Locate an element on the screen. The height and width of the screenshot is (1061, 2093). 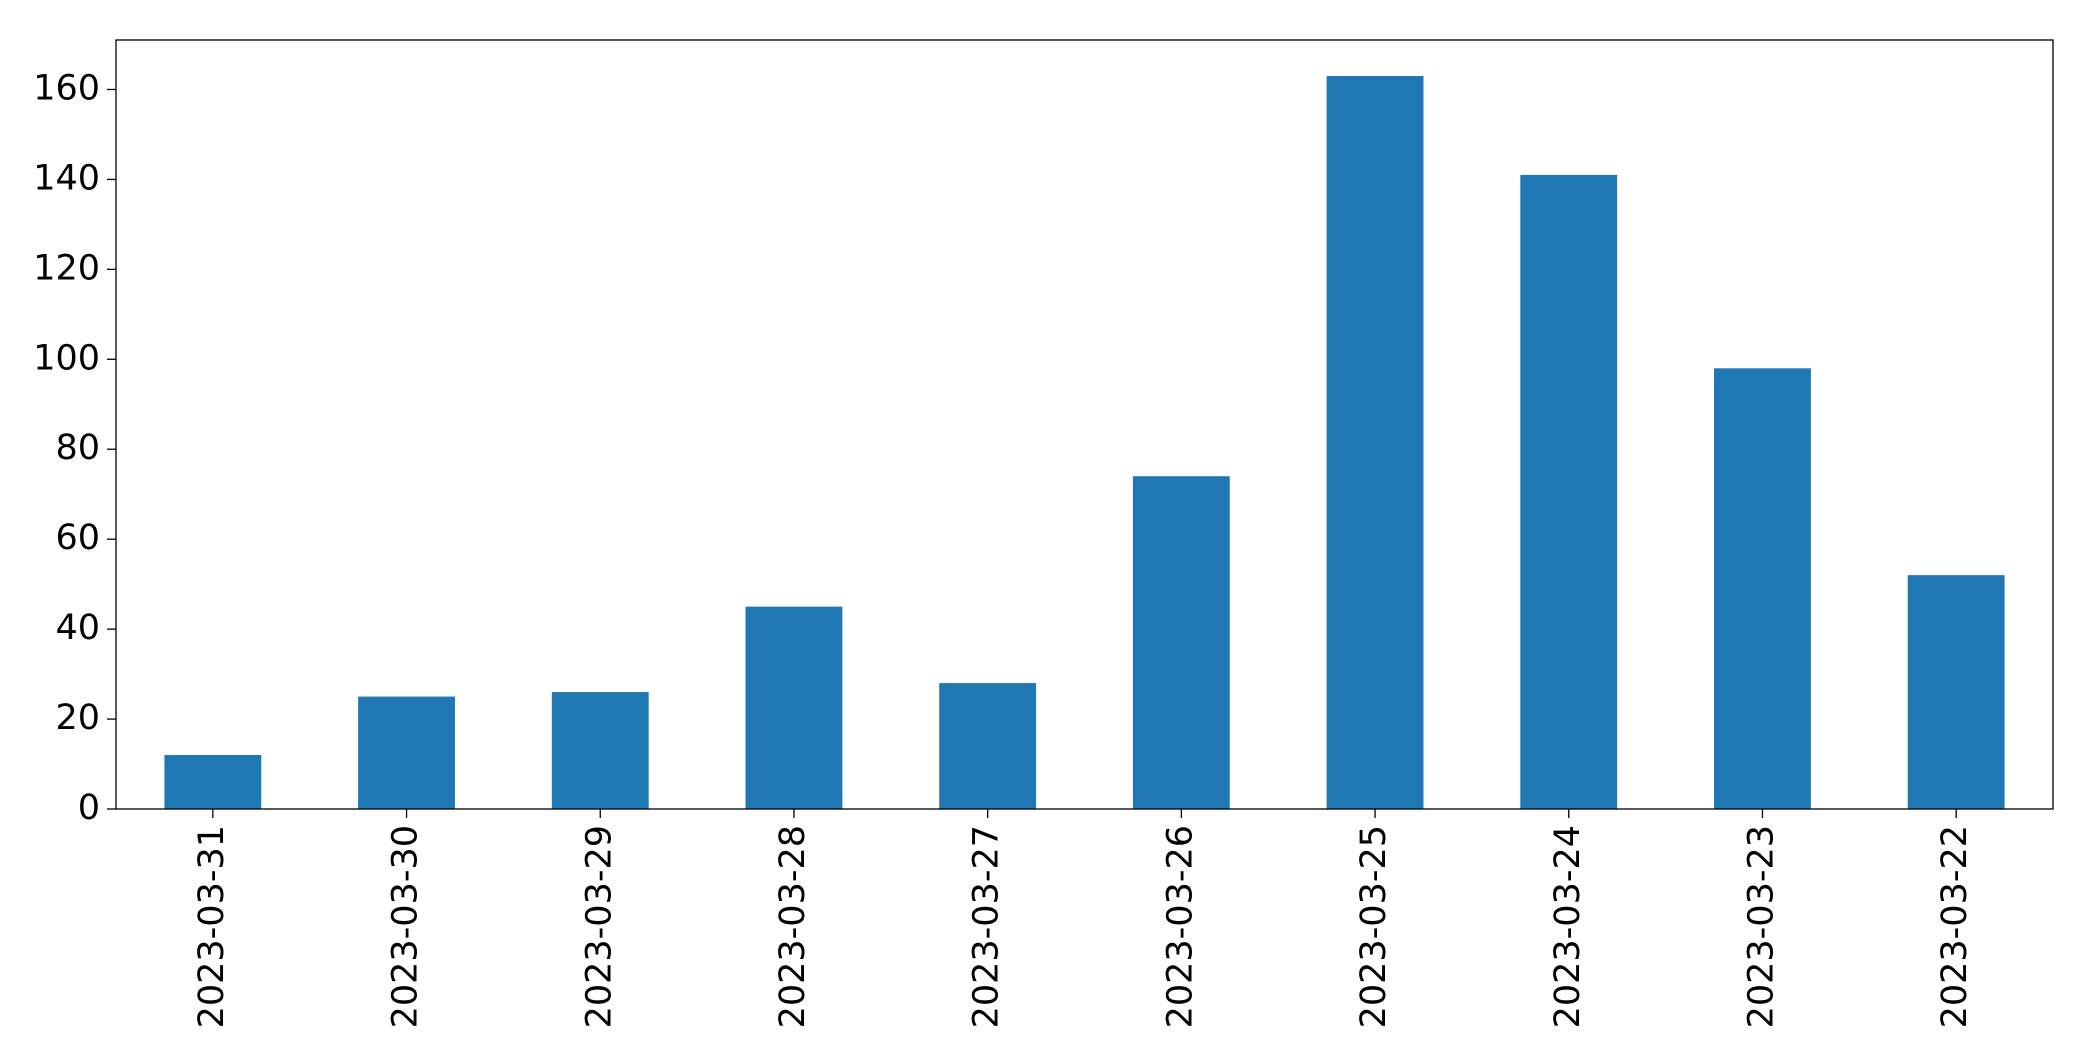
x-tick-label: 2023-03-23 is located at coordinates (1761, 926).